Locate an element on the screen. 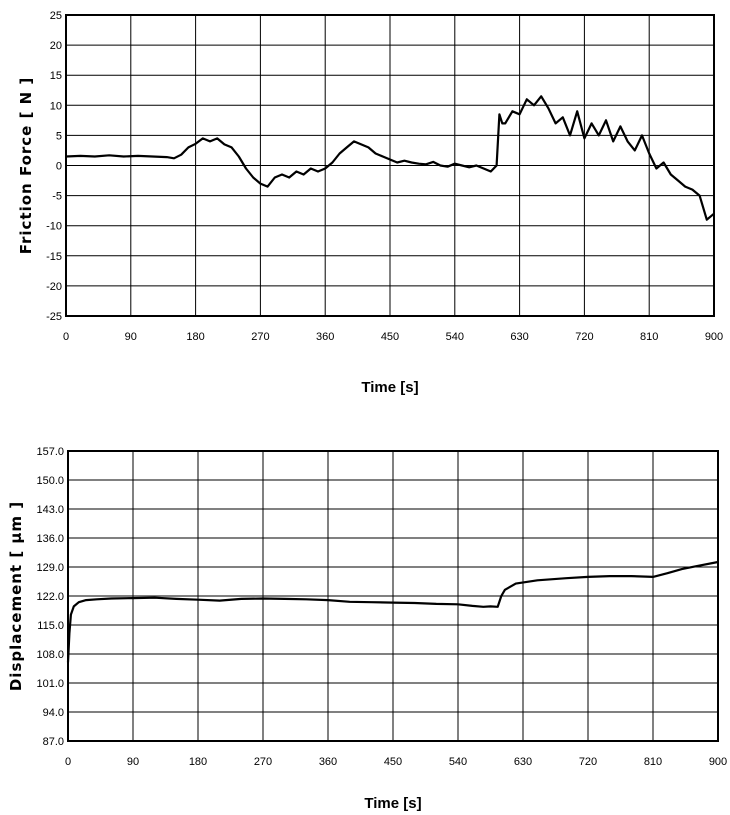  y-tick-label: 108.0 is located at coordinates (50, 655).